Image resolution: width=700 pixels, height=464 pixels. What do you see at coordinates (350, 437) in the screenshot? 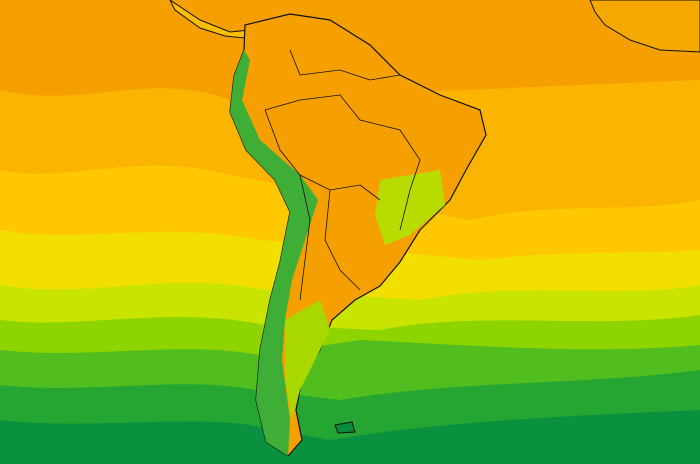
I see `ocean-band` at bounding box center [350, 437].